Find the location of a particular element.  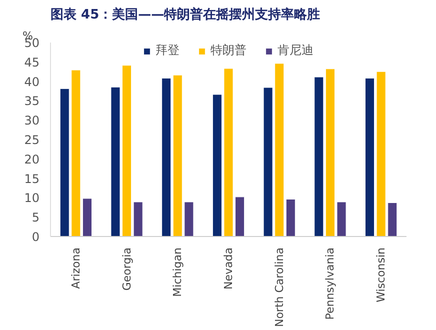

y-tick-label: 15 is located at coordinates (32, 179).